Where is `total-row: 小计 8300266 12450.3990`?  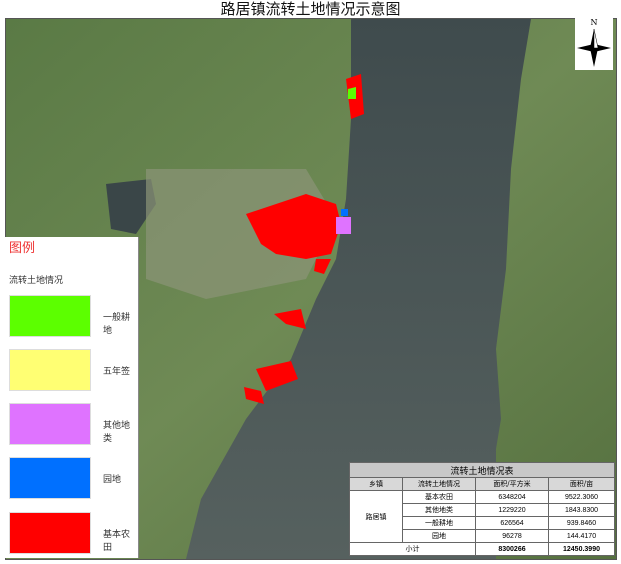 total-row: 小计 8300266 12450.3990 is located at coordinates (482, 549).